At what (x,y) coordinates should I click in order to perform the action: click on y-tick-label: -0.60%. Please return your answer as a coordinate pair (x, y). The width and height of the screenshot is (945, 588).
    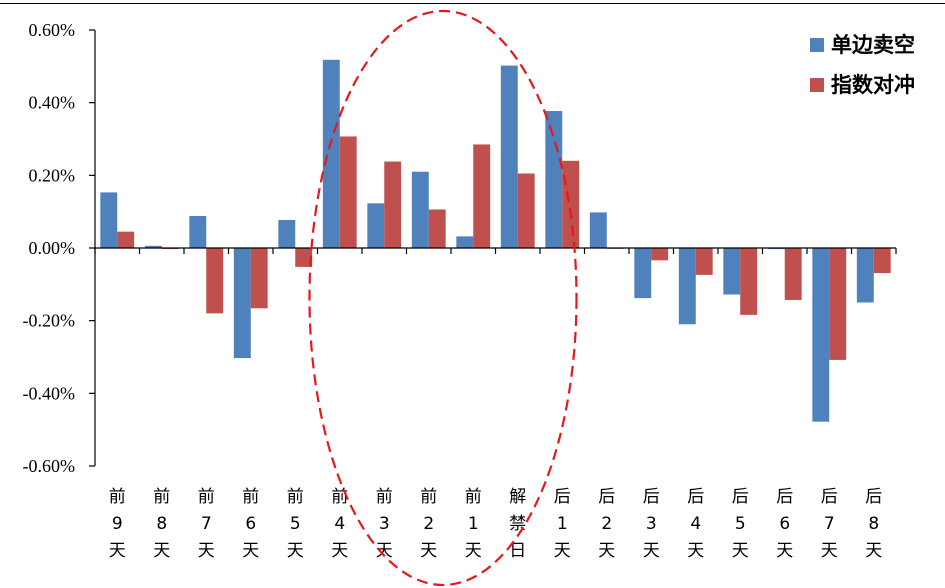
    Looking at the image, I should click on (49, 466).